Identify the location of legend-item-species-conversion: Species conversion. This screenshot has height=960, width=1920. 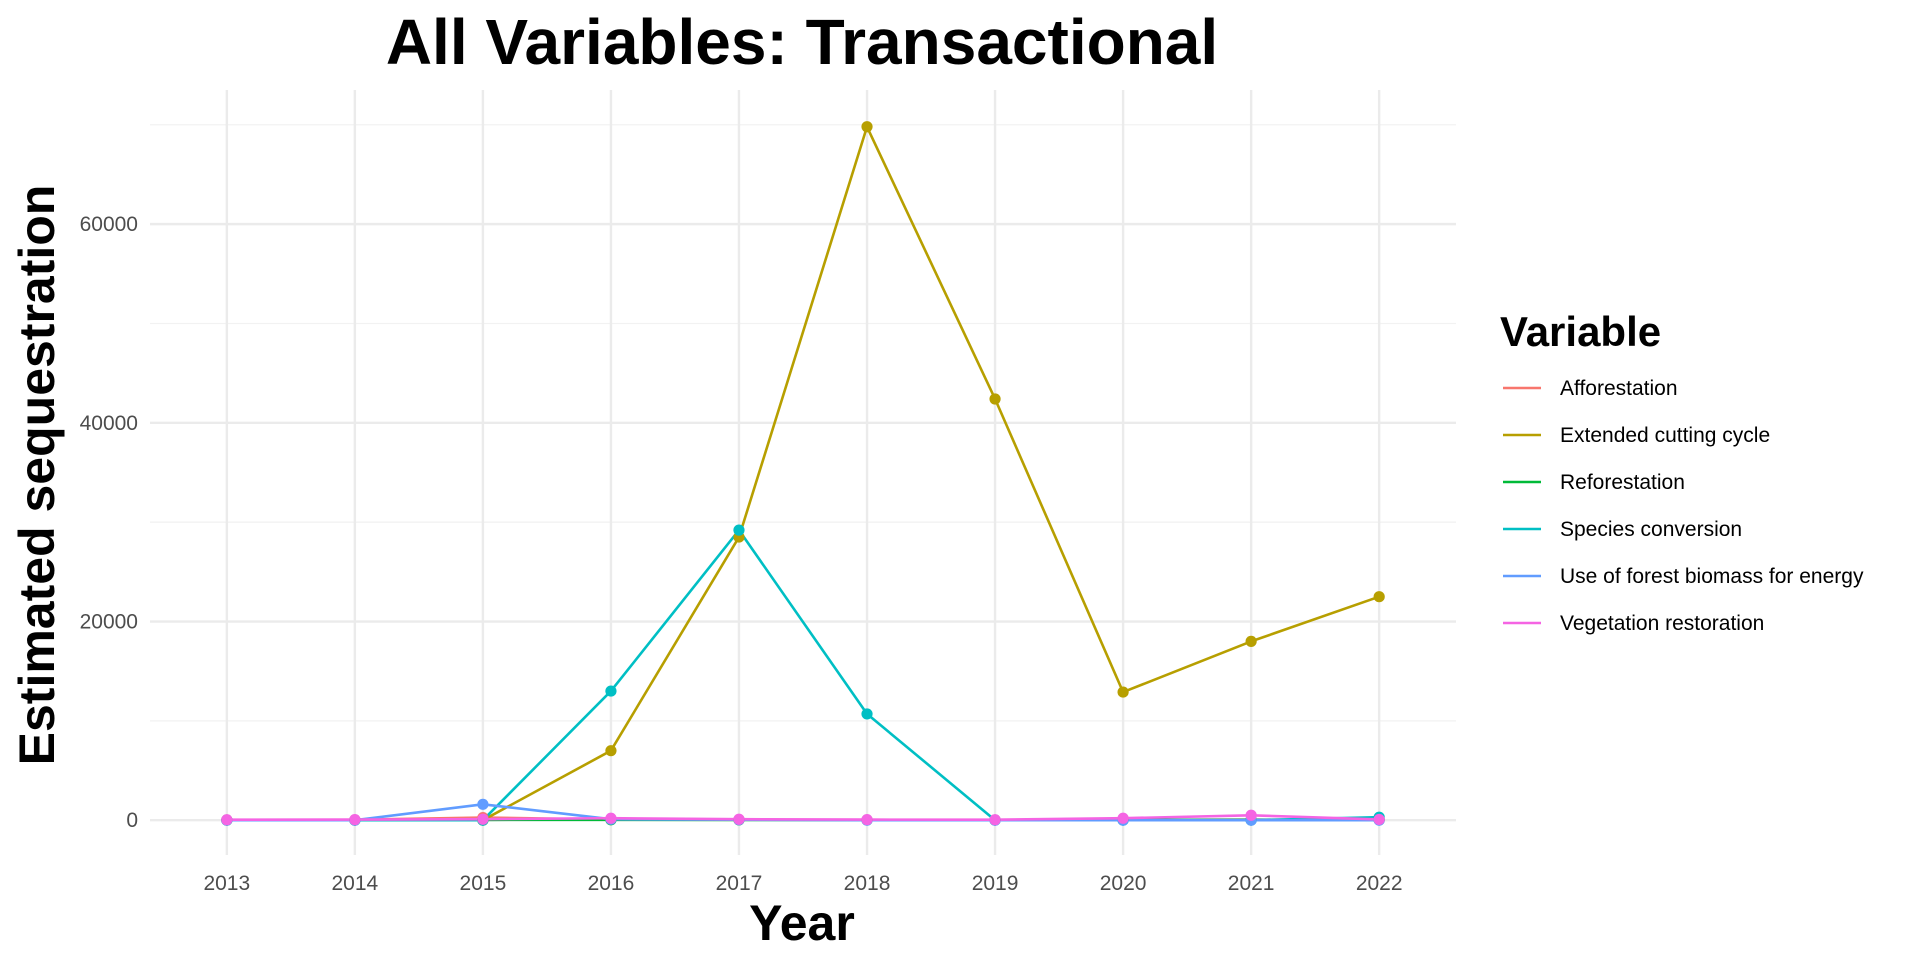
(1622, 529).